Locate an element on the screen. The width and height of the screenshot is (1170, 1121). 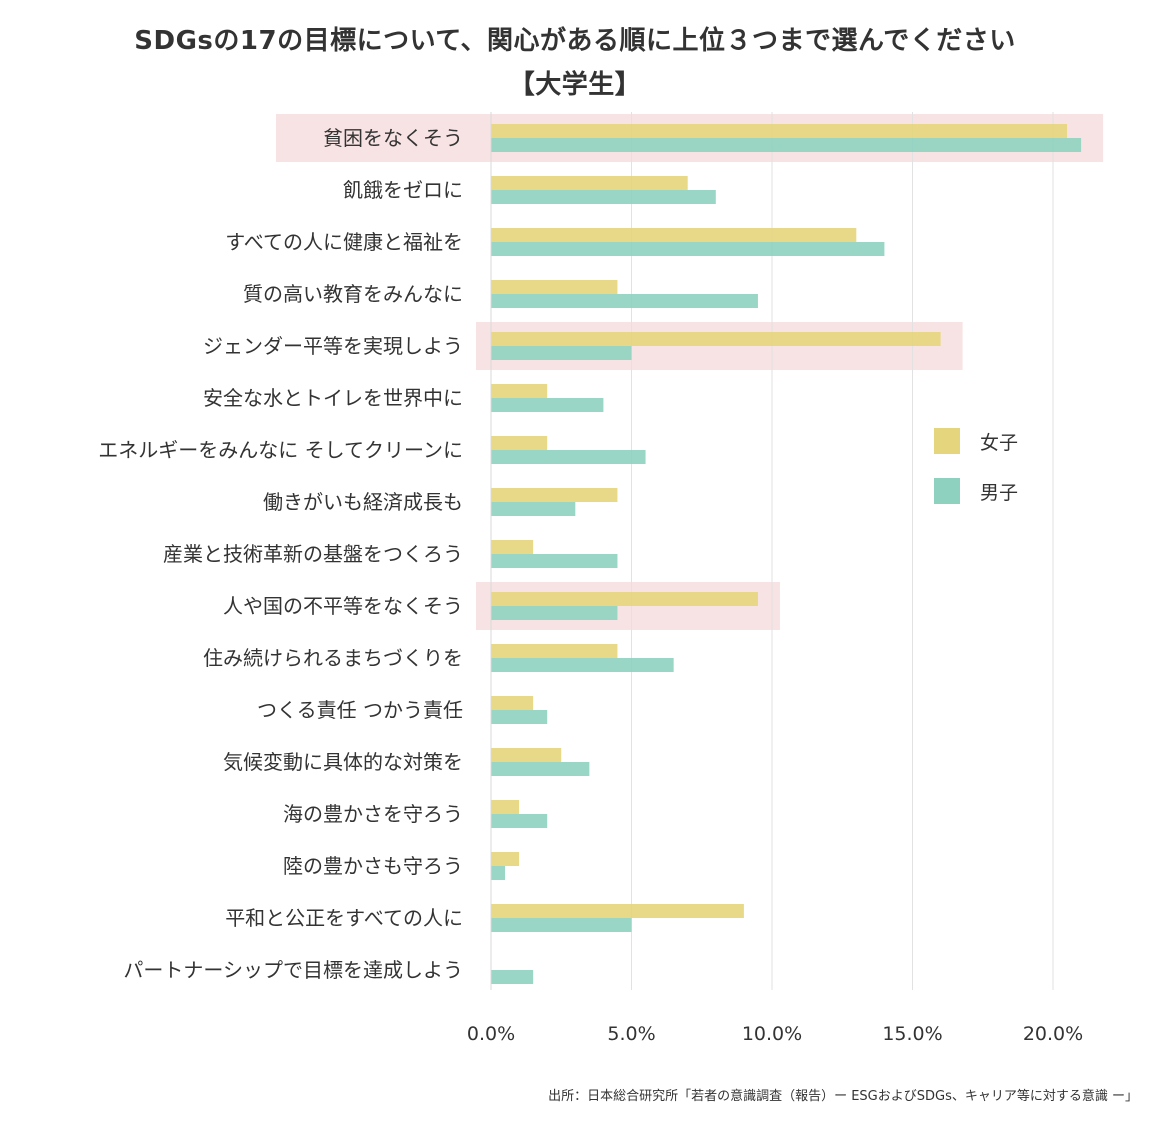
chart-subtitle: 【大学生】 is located at coordinates (575, 85).